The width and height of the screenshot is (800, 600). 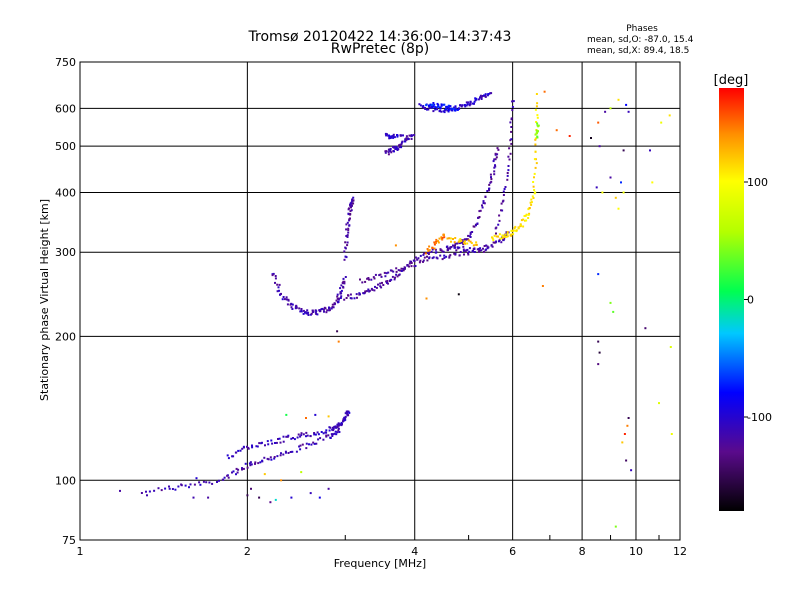 I want to click on colorbar-tick-label: -100, so click(x=759, y=417).